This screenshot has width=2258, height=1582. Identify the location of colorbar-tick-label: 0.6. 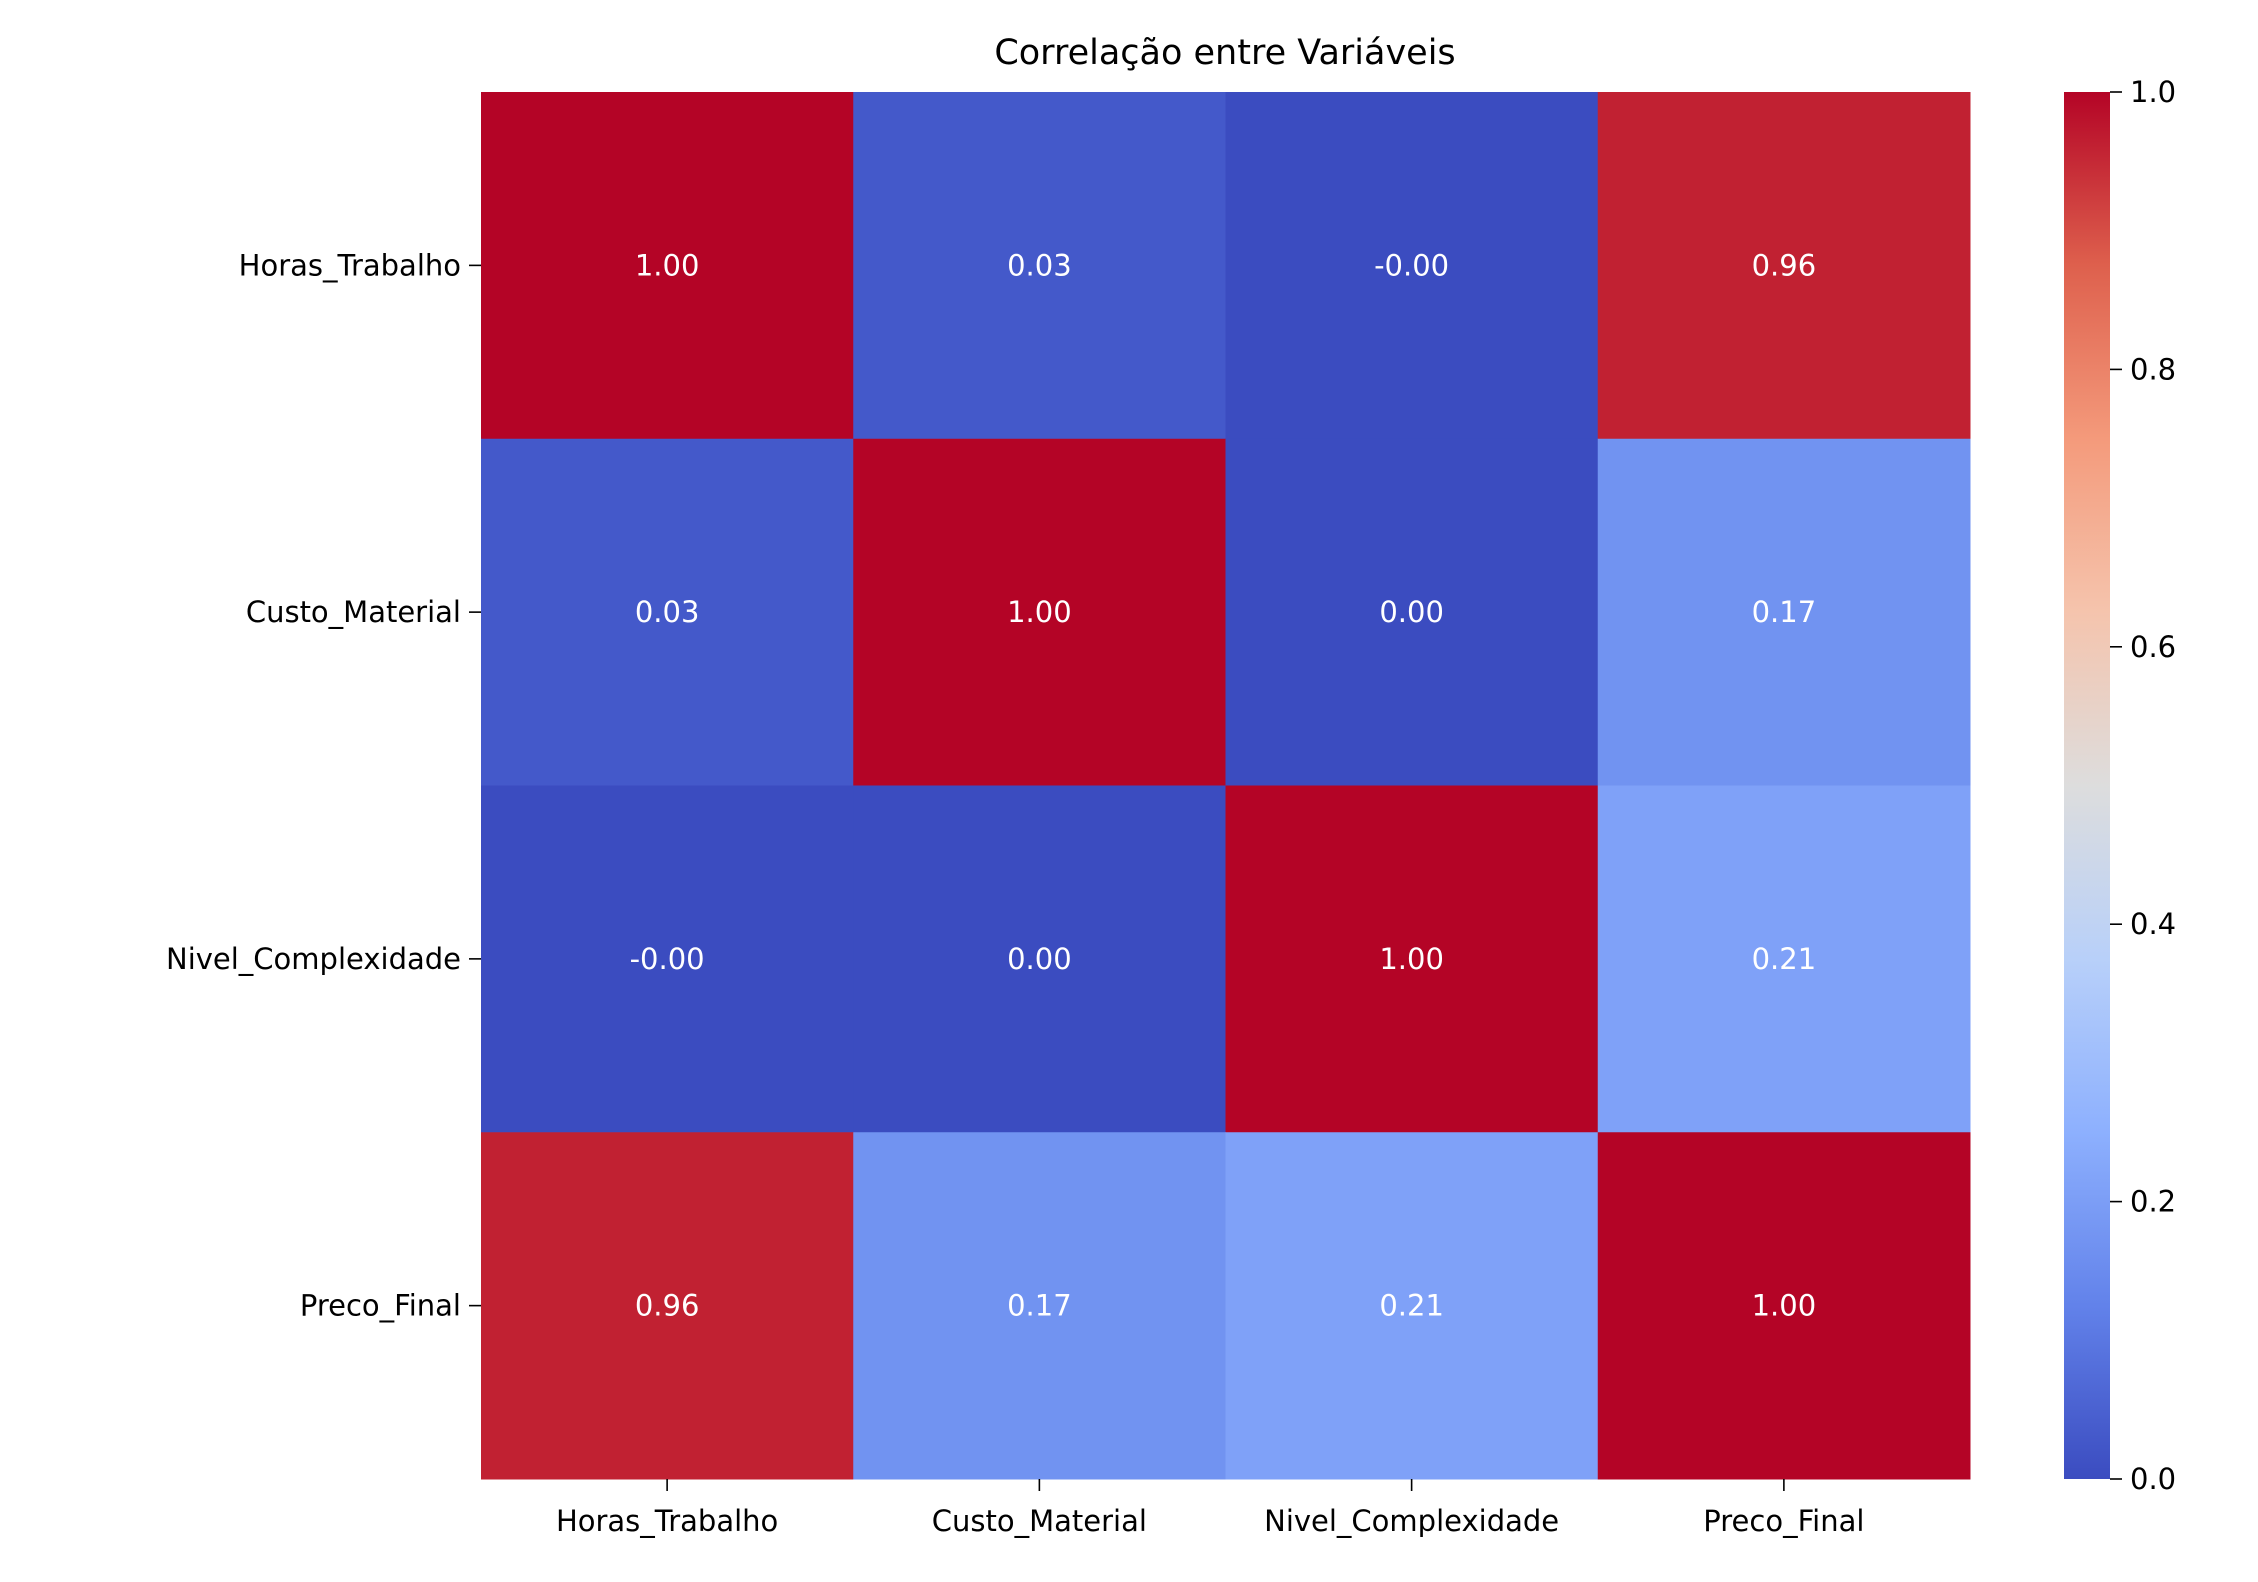
(2153, 647).